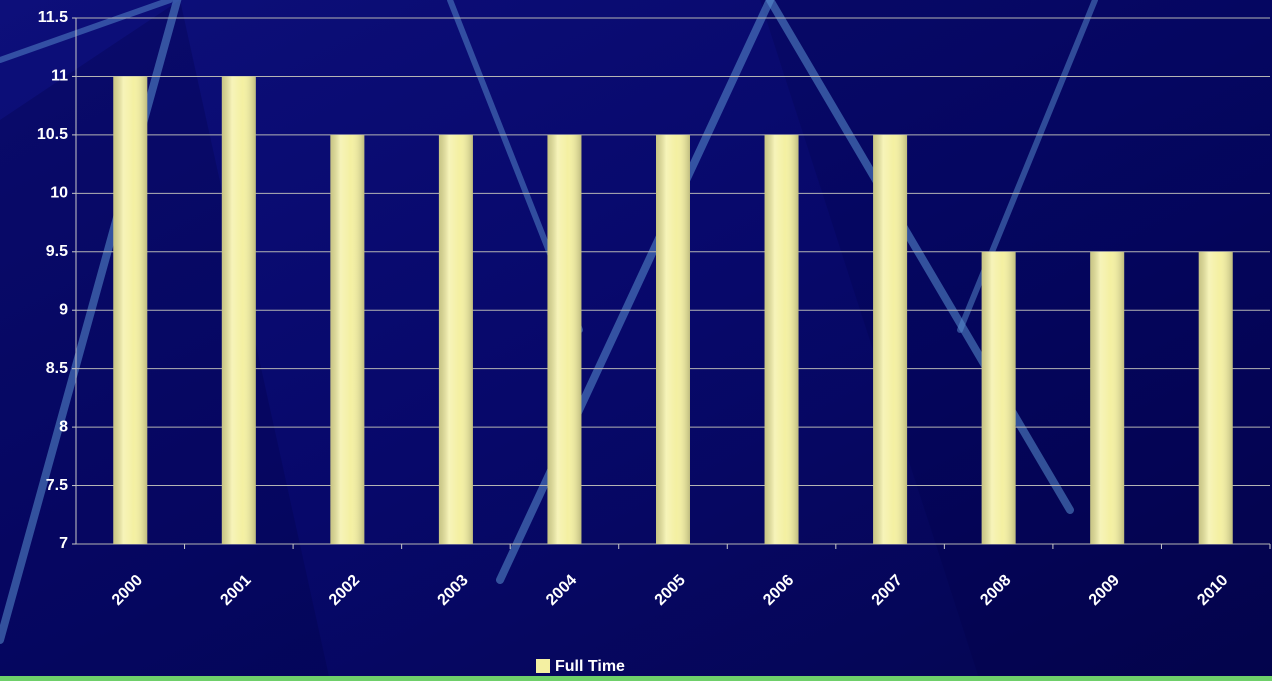 The image size is (1272, 681). Describe the element at coordinates (590, 666) in the screenshot. I see `legend-label: Full Time` at that location.